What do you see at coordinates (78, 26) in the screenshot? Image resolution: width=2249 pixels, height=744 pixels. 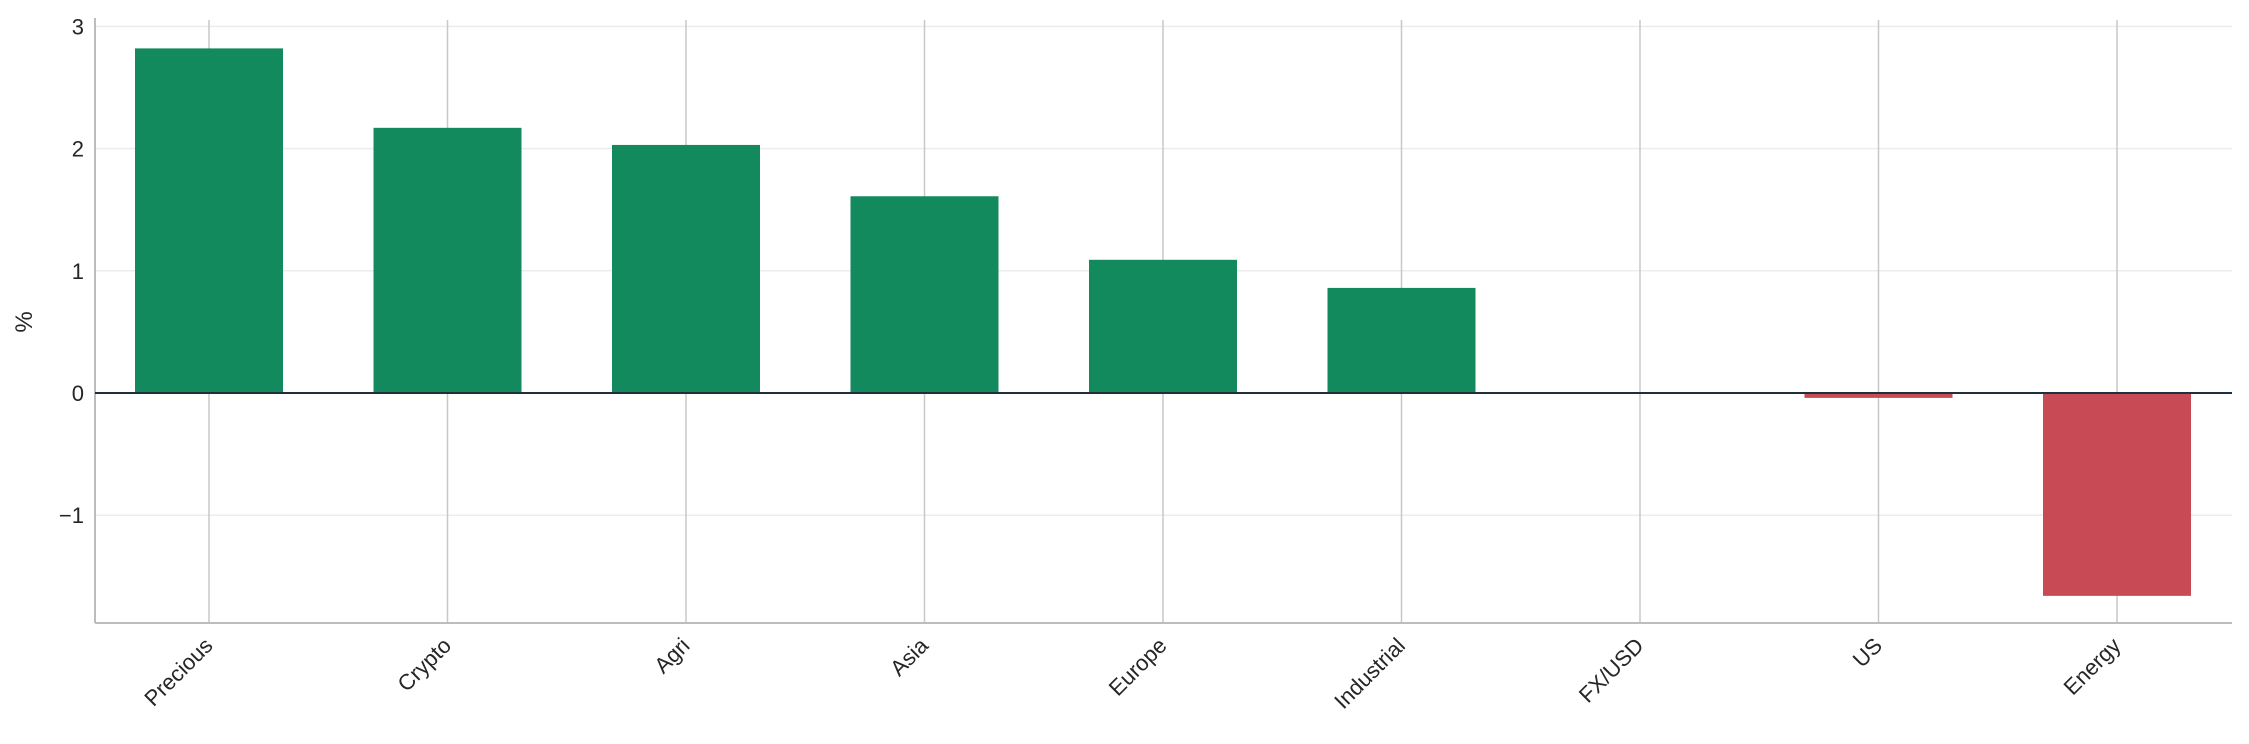 I see `y-tick-label: 3` at bounding box center [78, 26].